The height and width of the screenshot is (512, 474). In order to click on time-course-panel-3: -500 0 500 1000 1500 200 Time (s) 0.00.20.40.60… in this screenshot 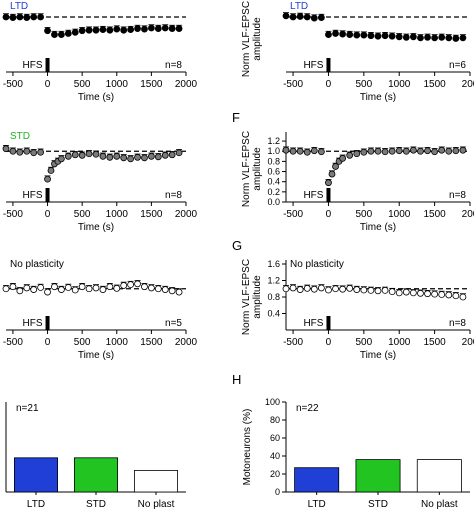, I will do `click(357, 182)`.